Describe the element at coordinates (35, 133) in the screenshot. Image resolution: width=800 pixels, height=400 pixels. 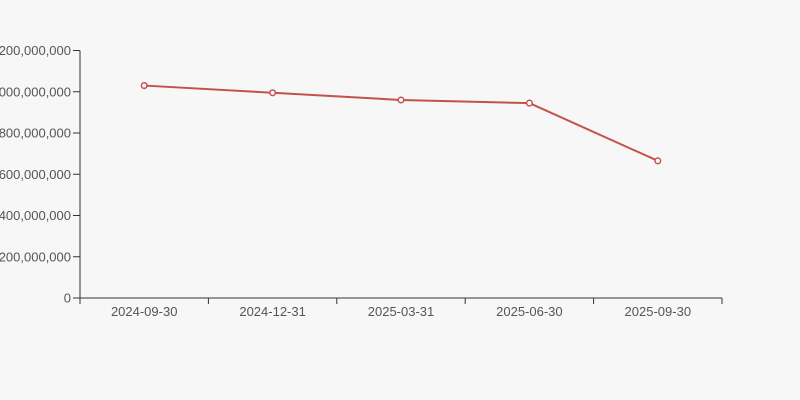
I see `y-axis-label: 800,000,000` at that location.